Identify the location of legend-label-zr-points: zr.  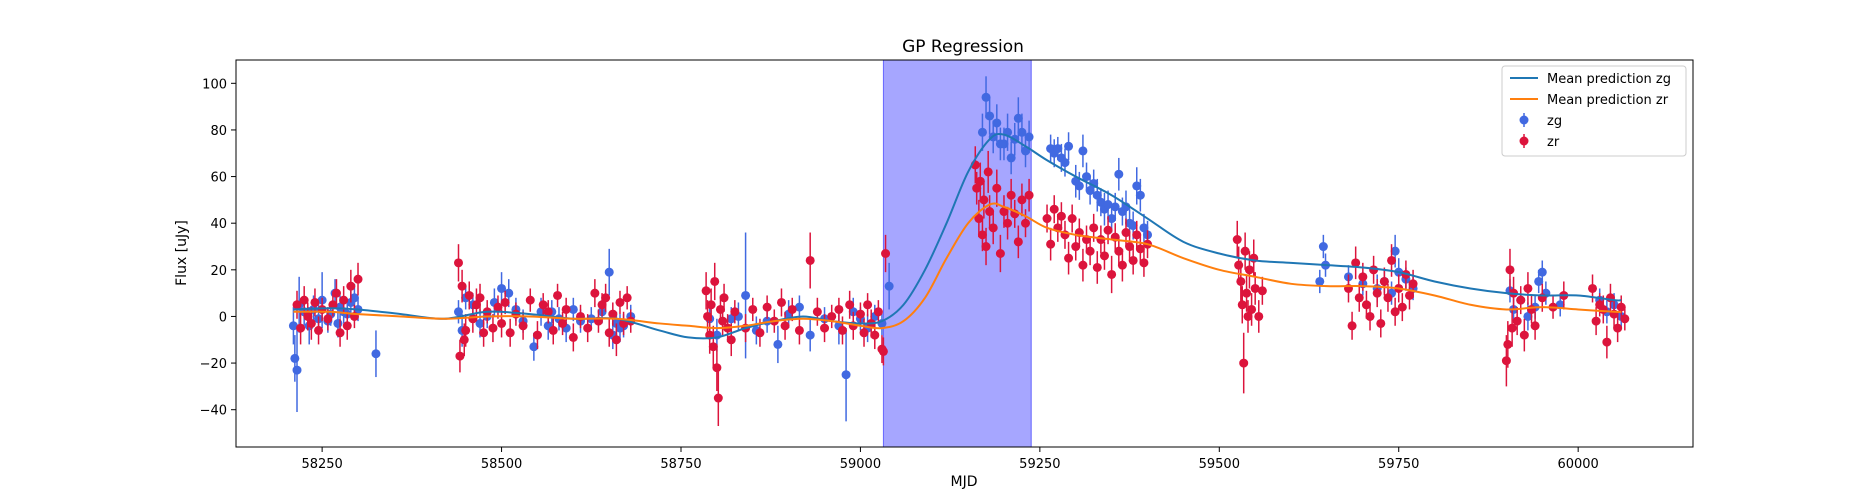
(1553, 142).